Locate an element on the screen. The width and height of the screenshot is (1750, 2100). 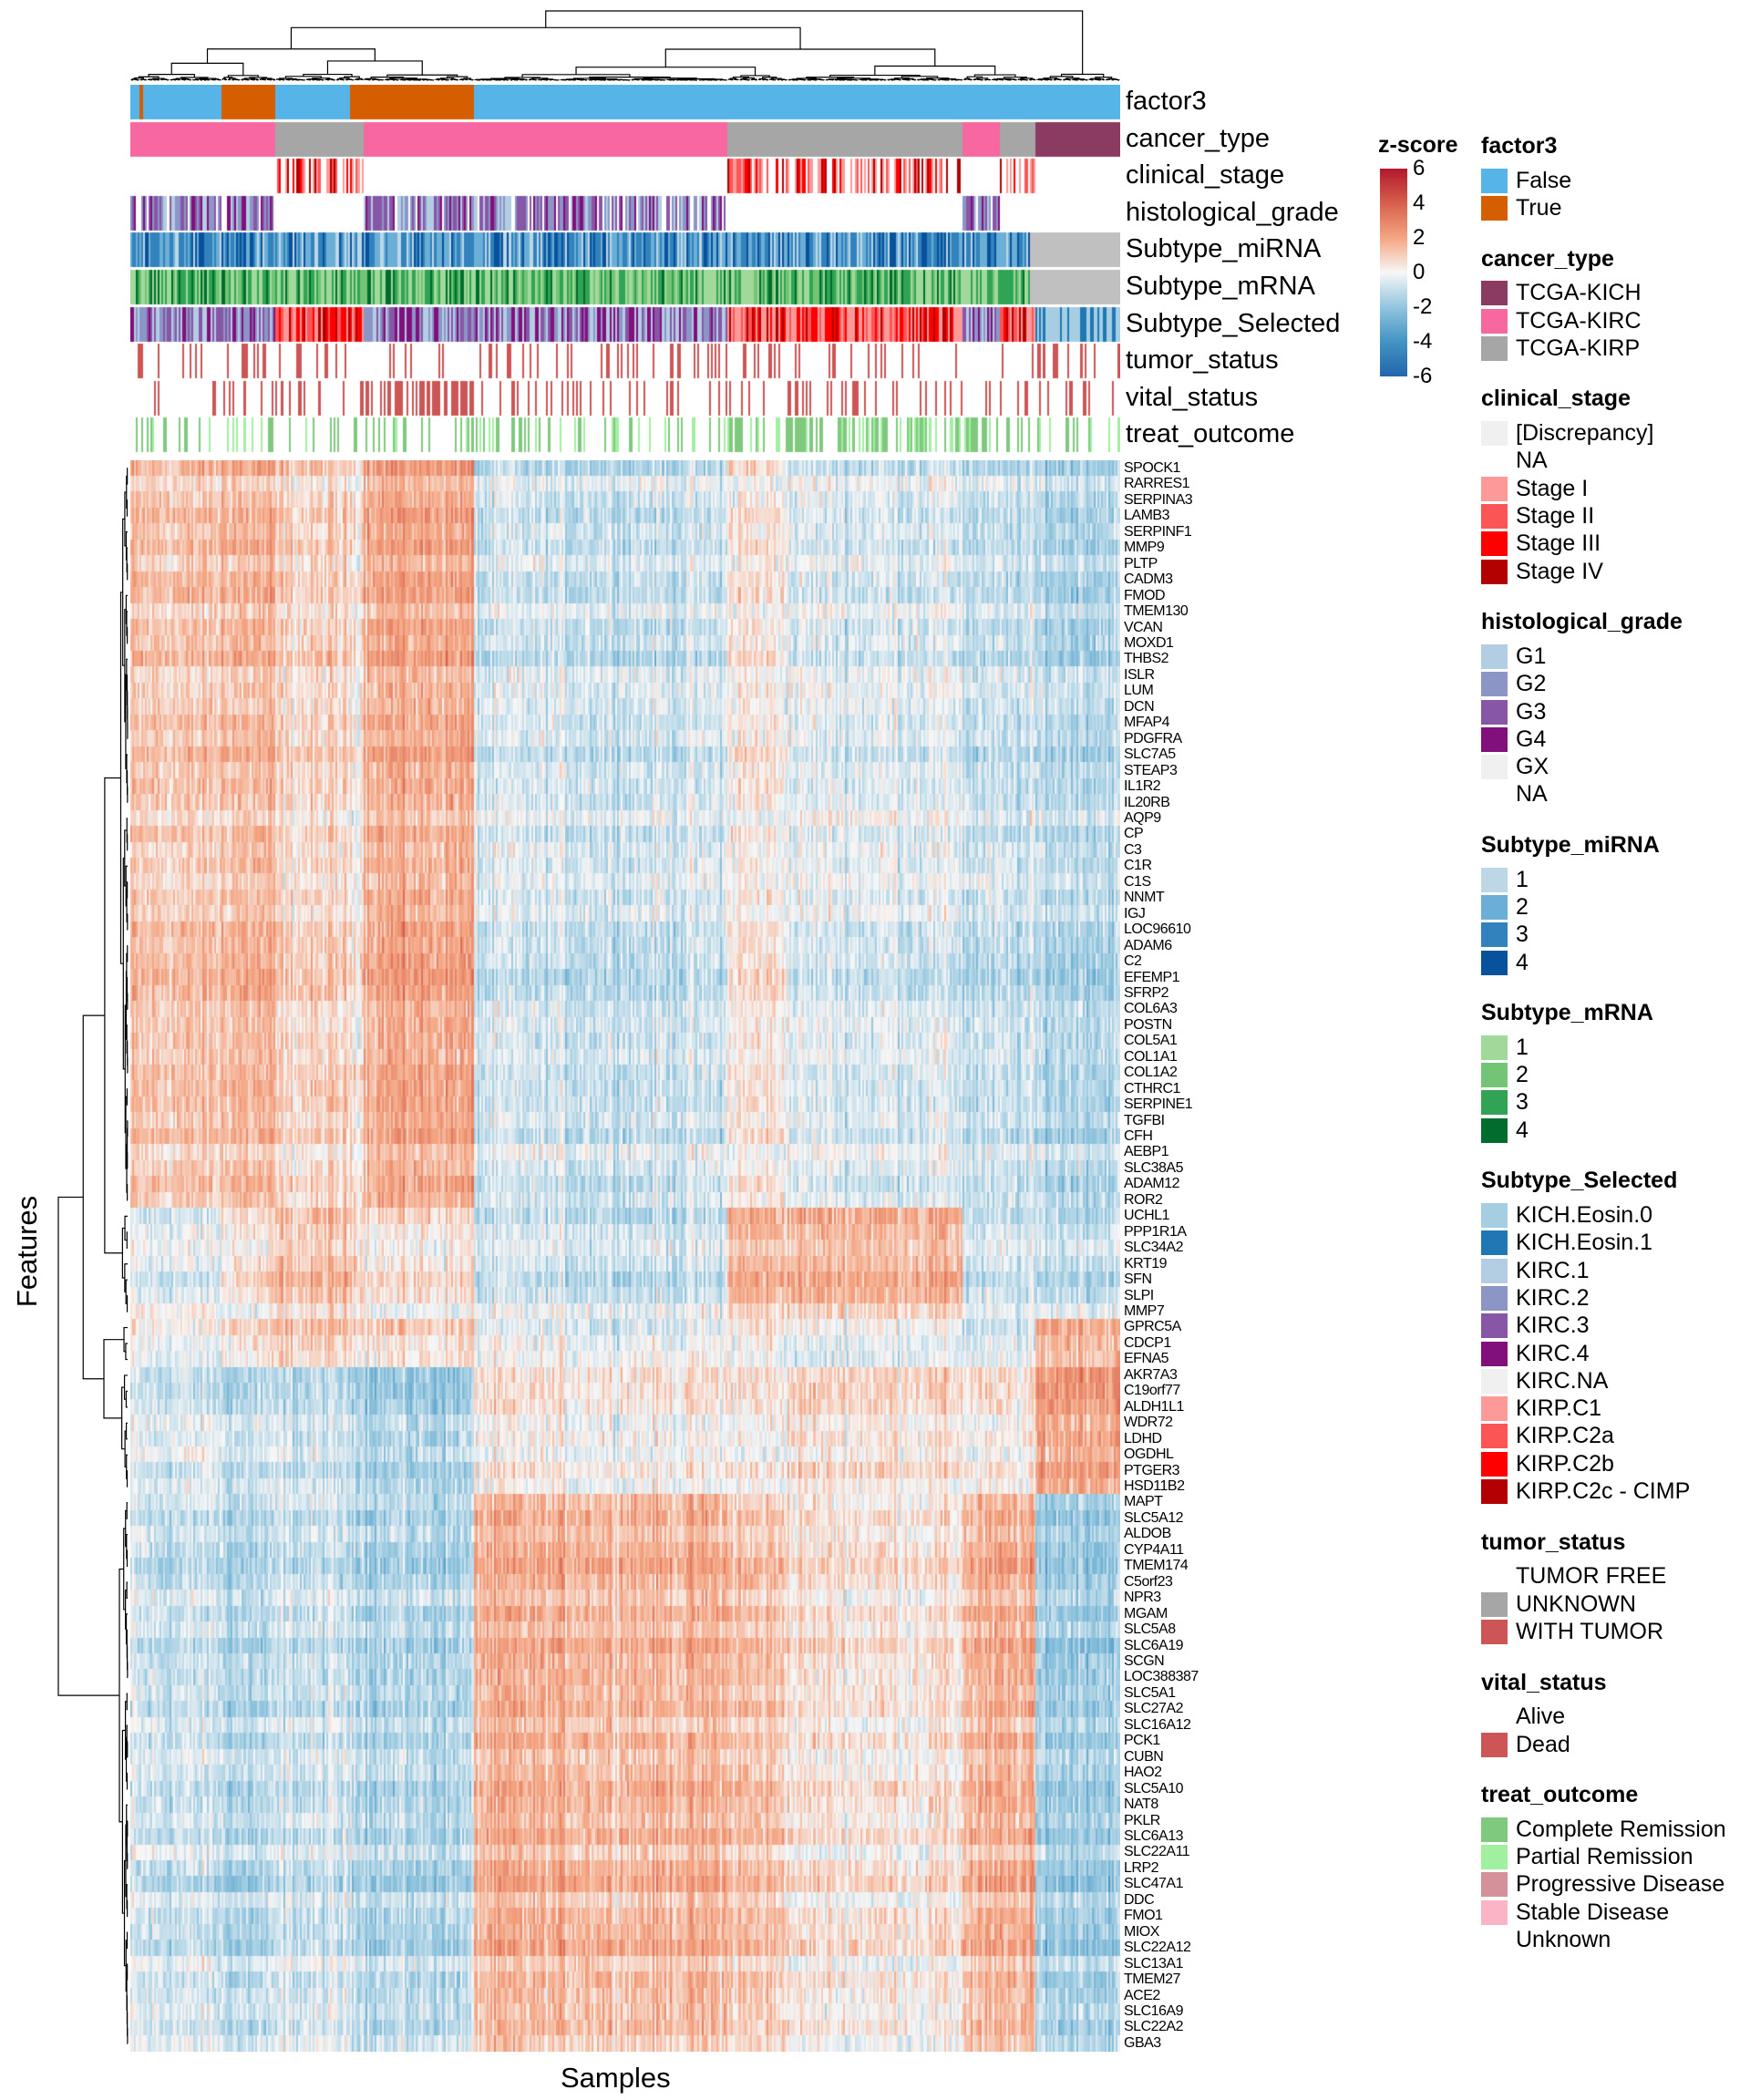
legend-label: 2 is located at coordinates (1523, 907).